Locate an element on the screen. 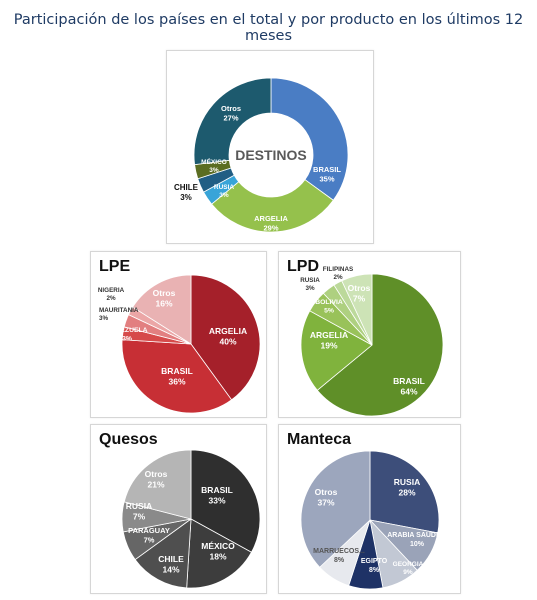 Image resolution: width=537 pixels, height=600 pixels. quesos-label-brasil: BRASIL 33% is located at coordinates (217, 495).